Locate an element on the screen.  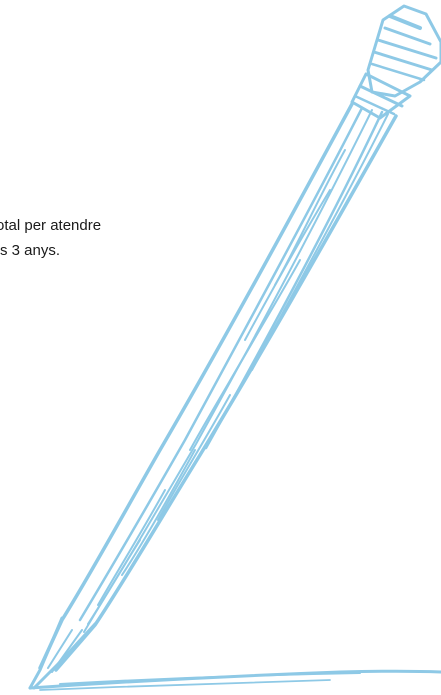
body-text: otal per atendre s 3 anys. is located at coordinates (95, 238).